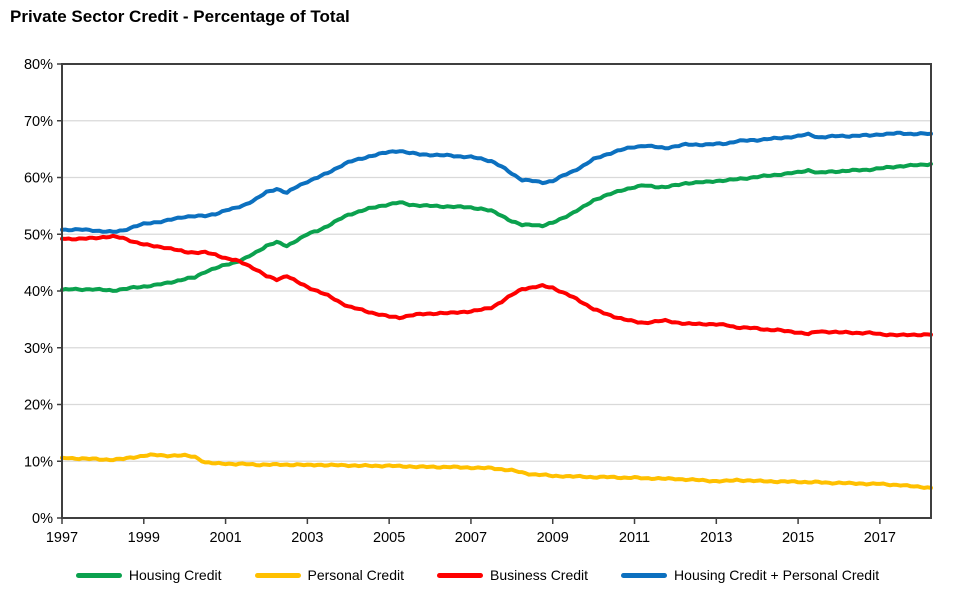 The height and width of the screenshot is (605, 955). I want to click on legend-swatch-personal-credit, so click(277, 575).